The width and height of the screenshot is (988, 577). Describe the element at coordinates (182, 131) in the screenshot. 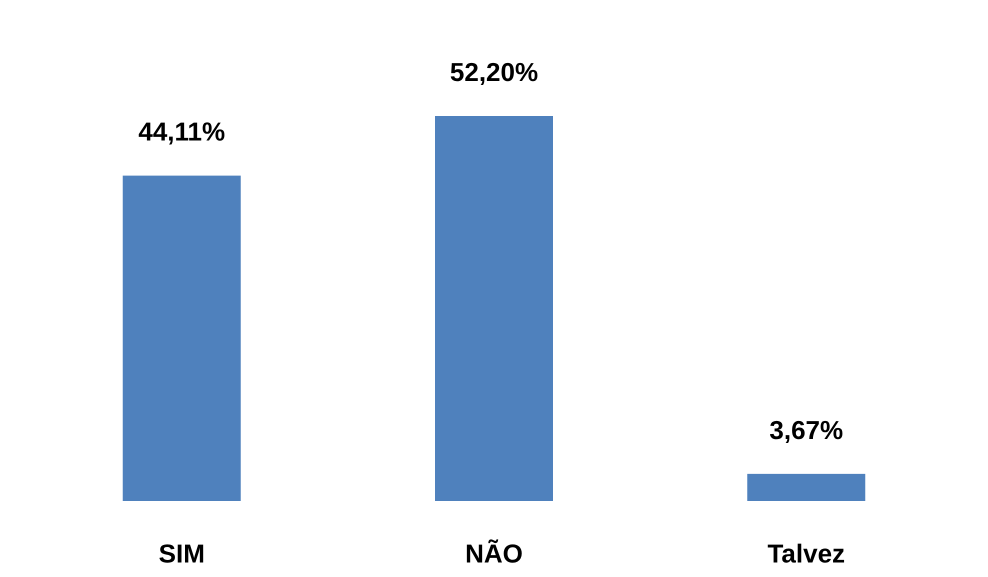

I see `data-label: 44,11%` at that location.